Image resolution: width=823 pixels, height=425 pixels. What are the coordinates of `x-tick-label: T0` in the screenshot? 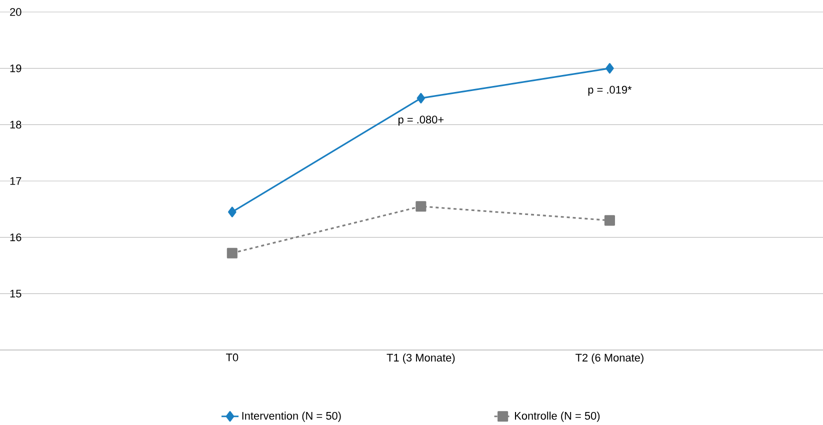 It's located at (232, 358).